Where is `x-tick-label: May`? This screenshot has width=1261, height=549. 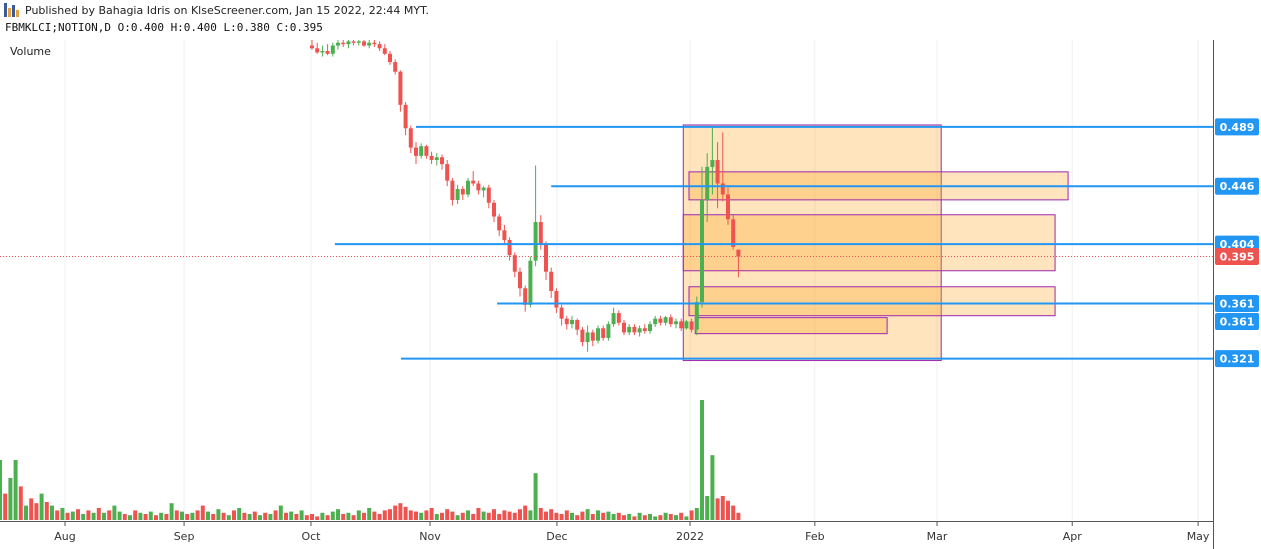
x-tick-label: May is located at coordinates (1198, 536).